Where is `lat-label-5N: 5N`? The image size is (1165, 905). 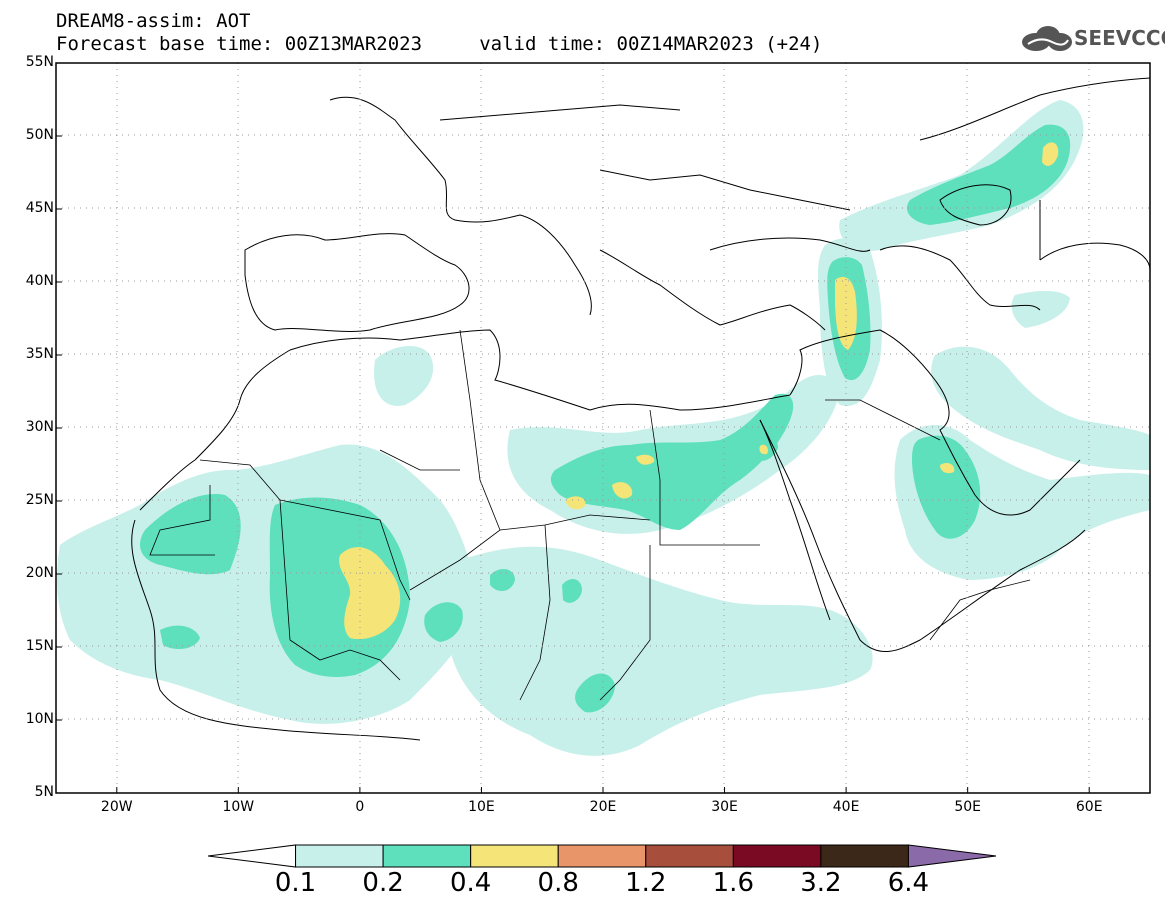
lat-label-5N: 5N is located at coordinates (44, 792).